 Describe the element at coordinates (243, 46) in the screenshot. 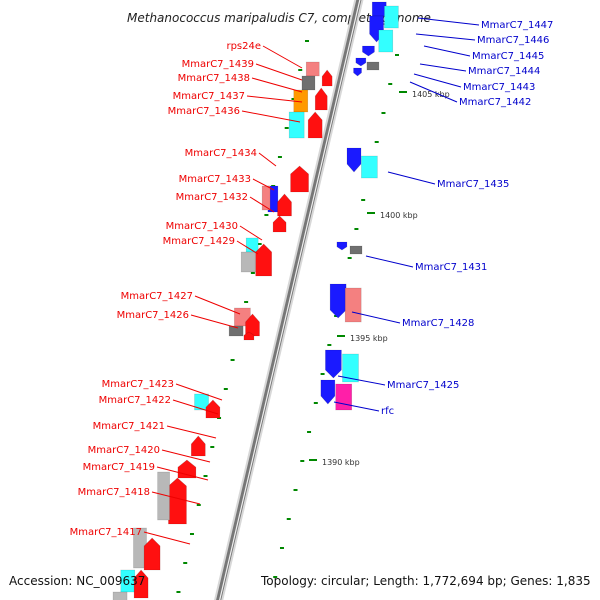

I see `gene-label-left: rps24e` at that location.